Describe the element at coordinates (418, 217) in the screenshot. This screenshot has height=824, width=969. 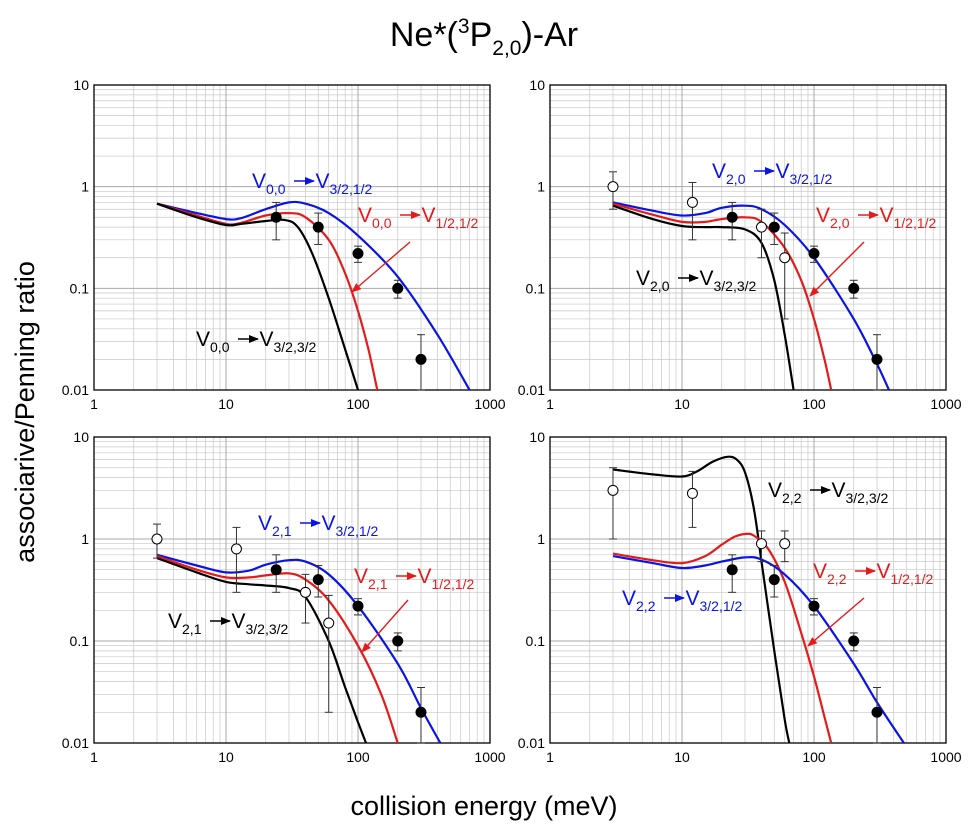
I see `series-label-text: V0,0 V1/2,1/2` at that location.